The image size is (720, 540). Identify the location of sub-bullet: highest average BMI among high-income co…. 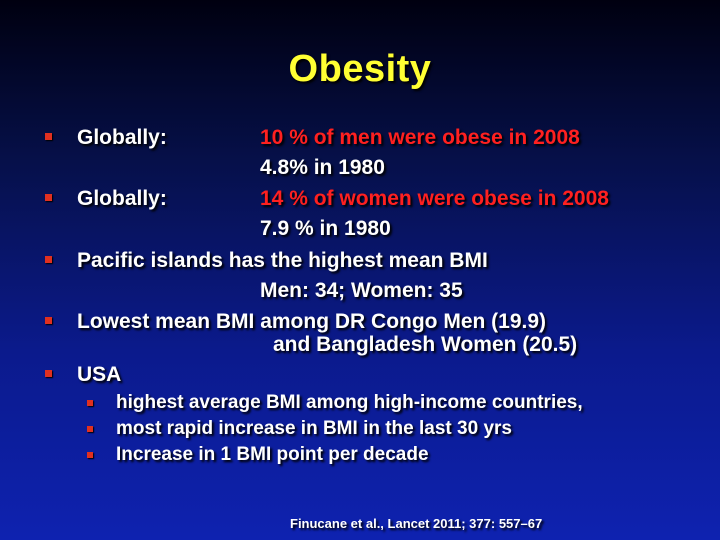
(349, 402).